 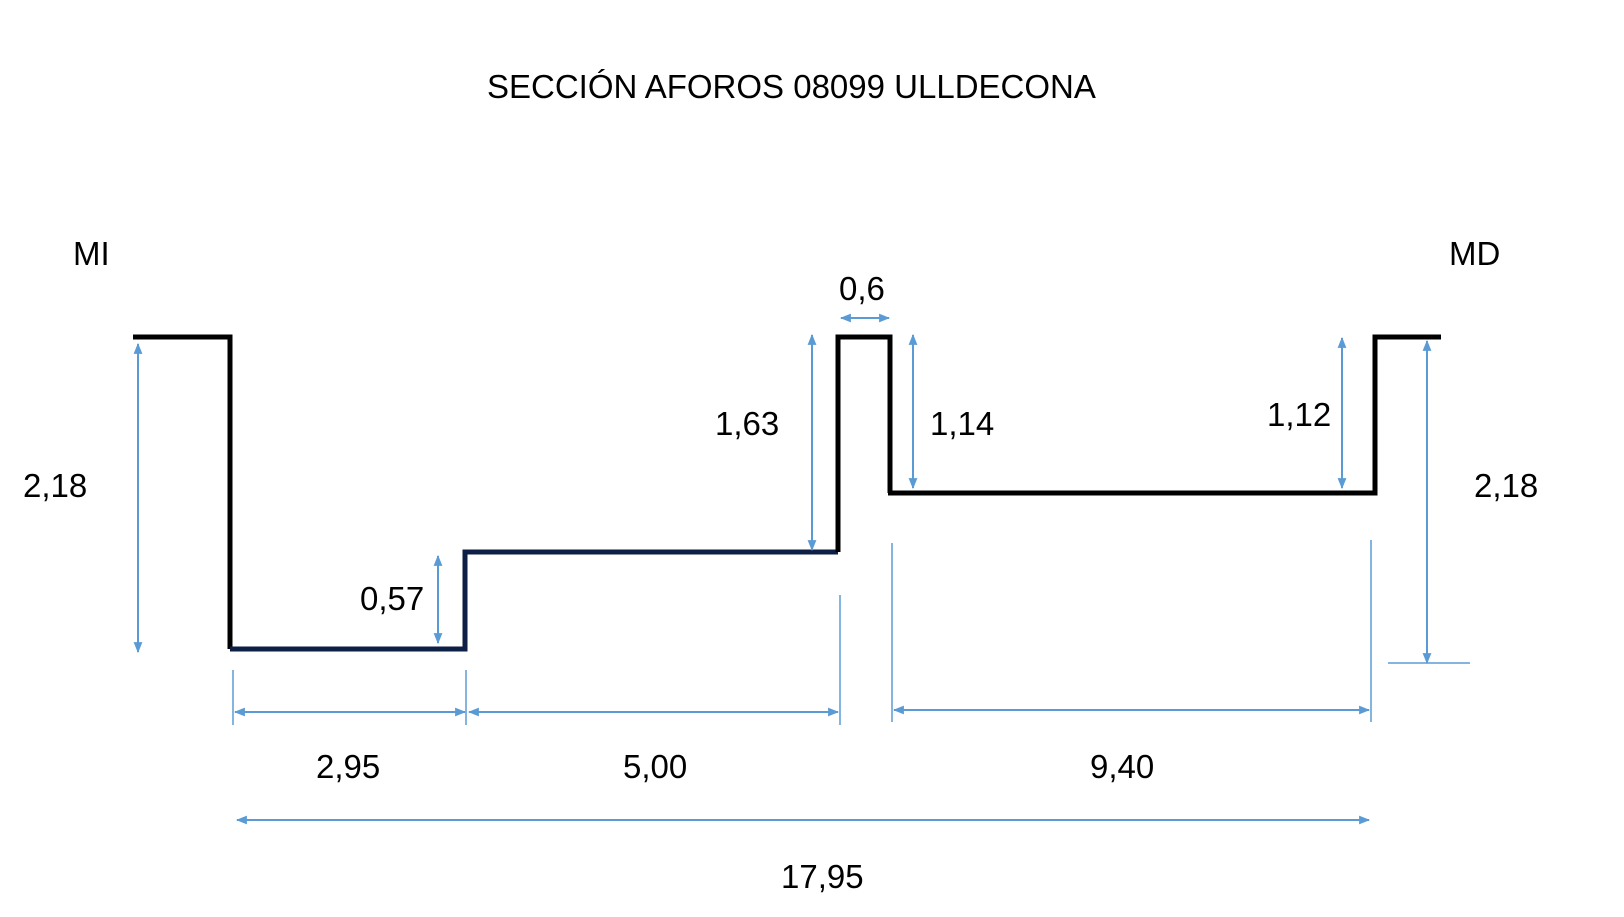 What do you see at coordinates (534, 600) in the screenshot?
I see `profile-bottom-step` at bounding box center [534, 600].